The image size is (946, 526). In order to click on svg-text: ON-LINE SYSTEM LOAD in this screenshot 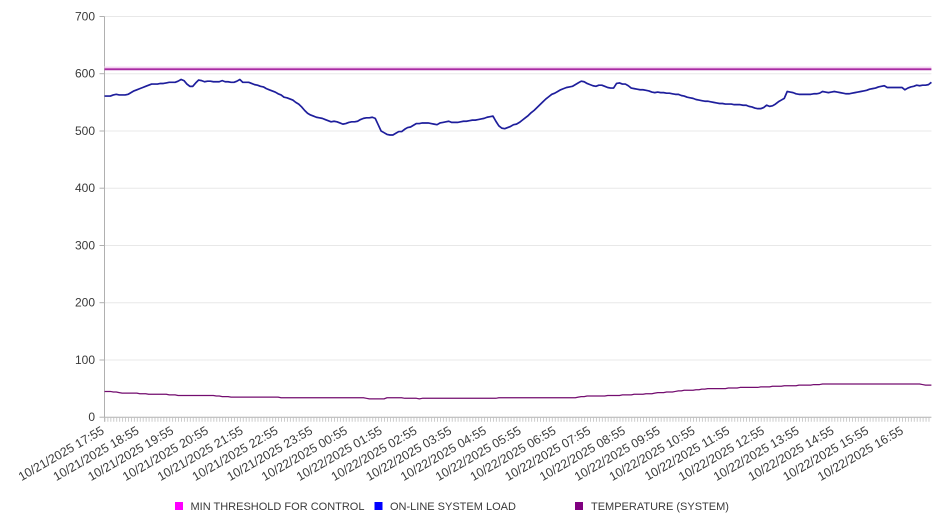, I will do `click(453, 507)`.